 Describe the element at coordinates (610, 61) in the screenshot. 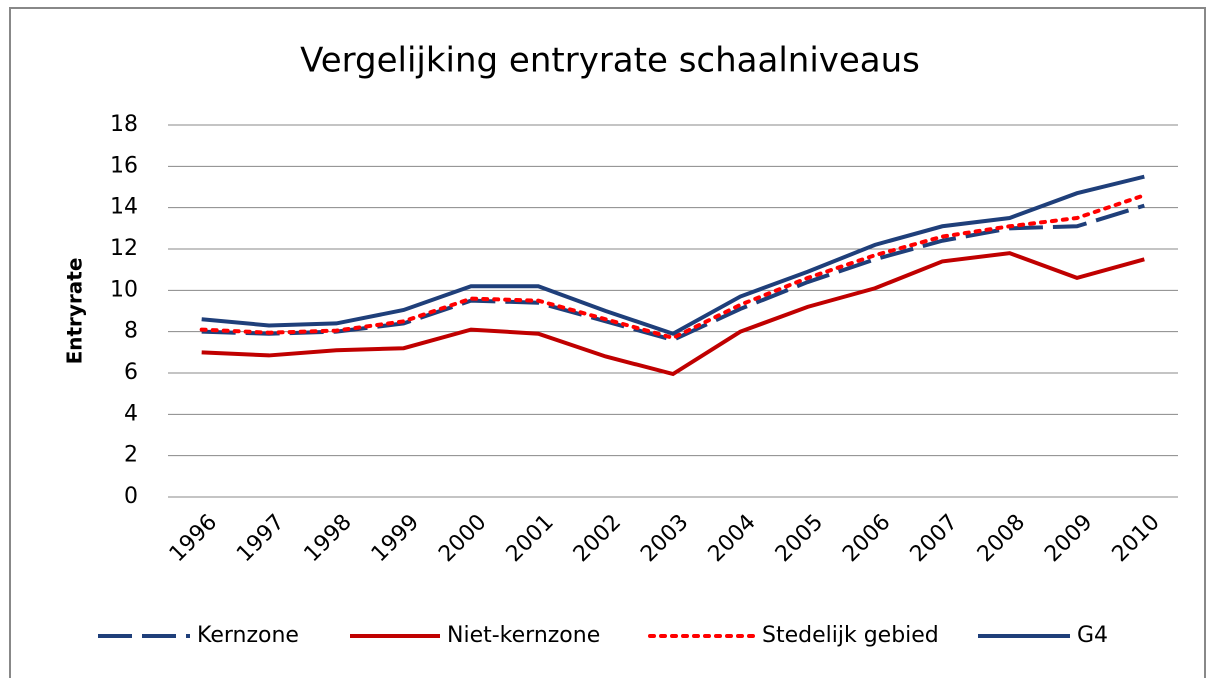

I see `chart-title: Vergelijking entryrate schaalniveaus` at that location.